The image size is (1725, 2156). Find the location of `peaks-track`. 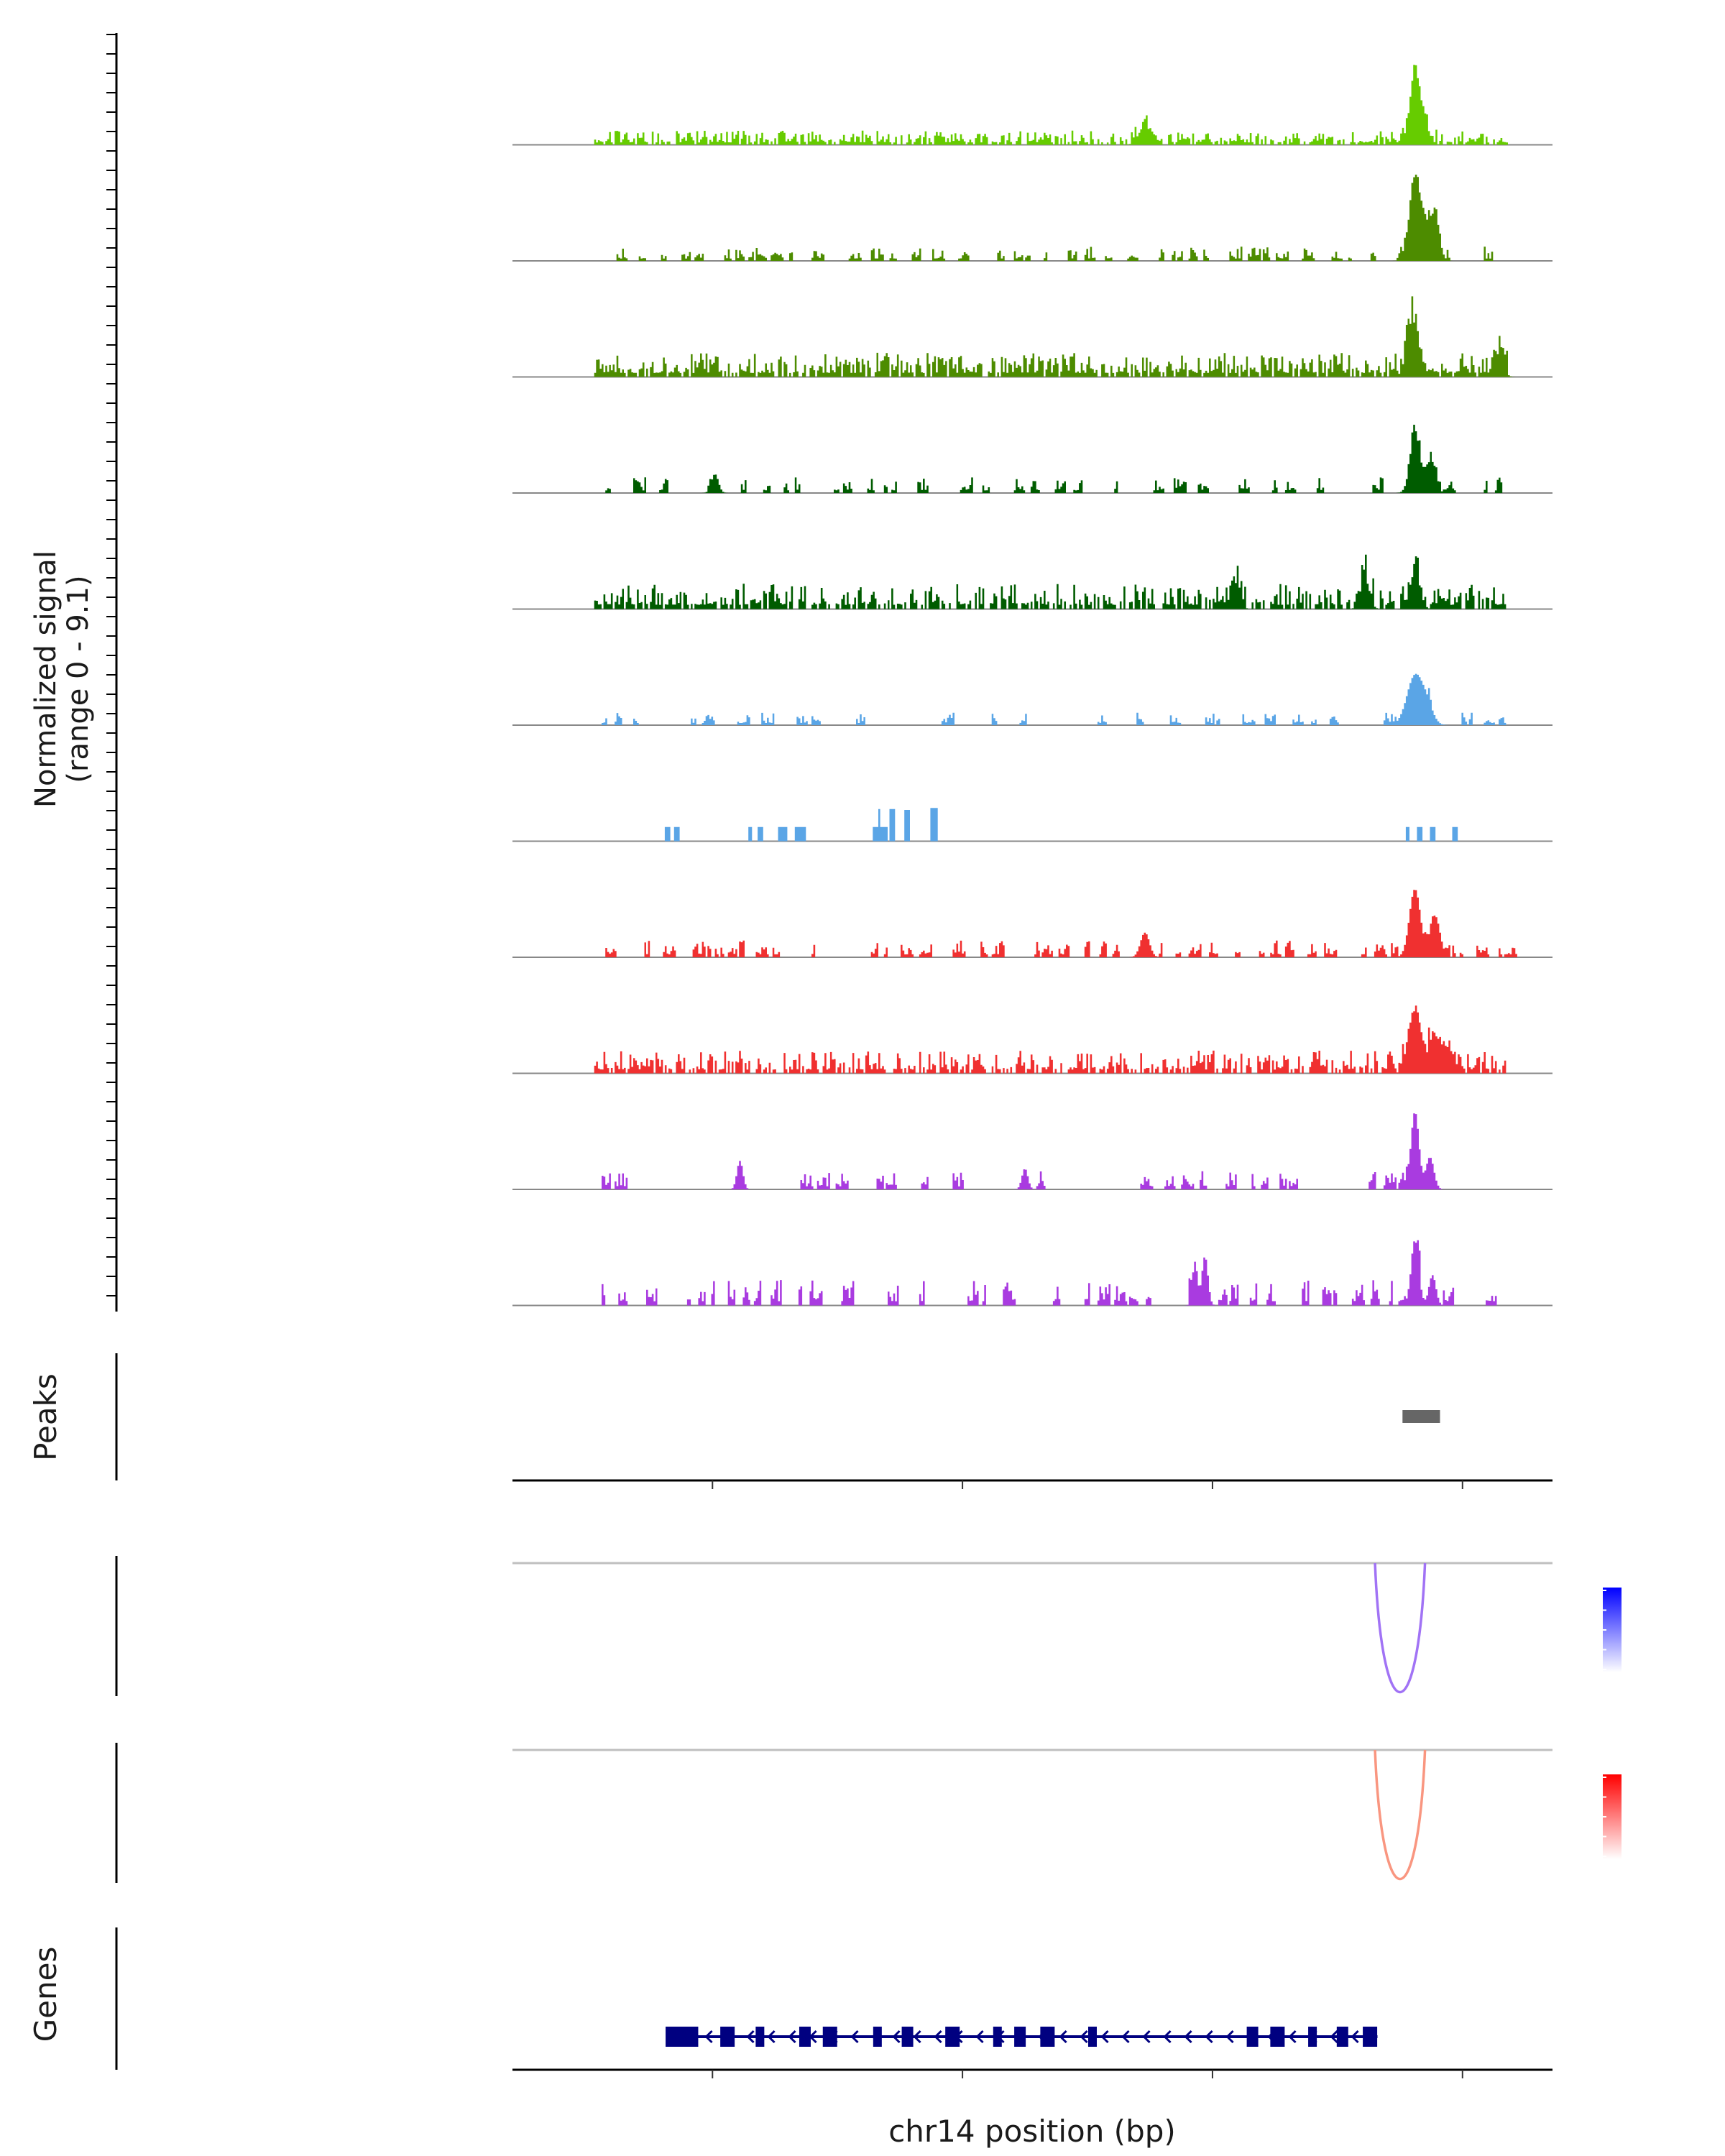

peaks-track is located at coordinates (1421, 1416).